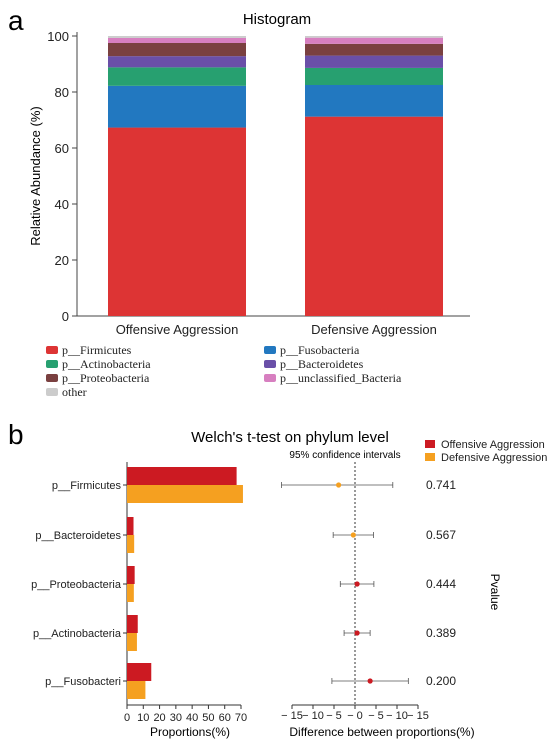  I want to click on pvalue-text: 0.444, so click(441, 584).